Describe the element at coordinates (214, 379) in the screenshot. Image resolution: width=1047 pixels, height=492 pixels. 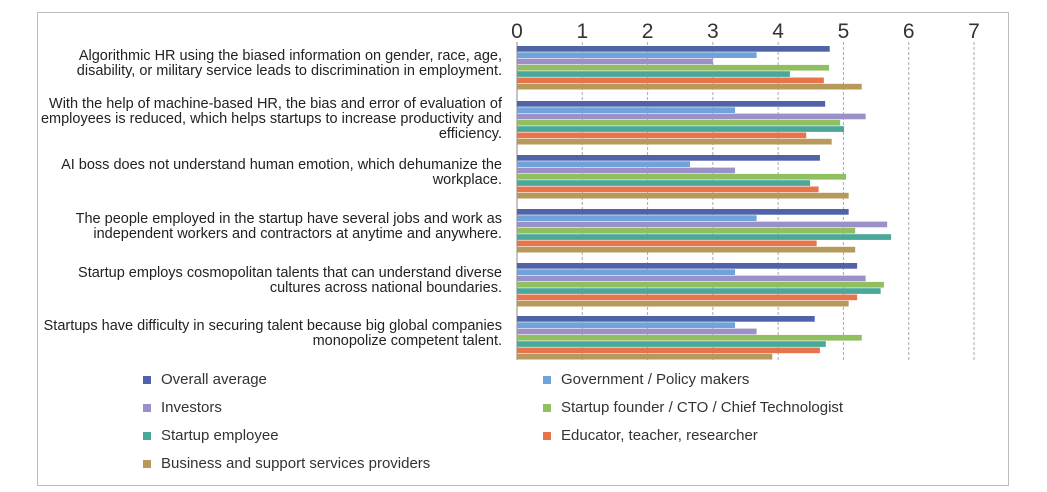
I see `legend-label: Overall average` at that location.